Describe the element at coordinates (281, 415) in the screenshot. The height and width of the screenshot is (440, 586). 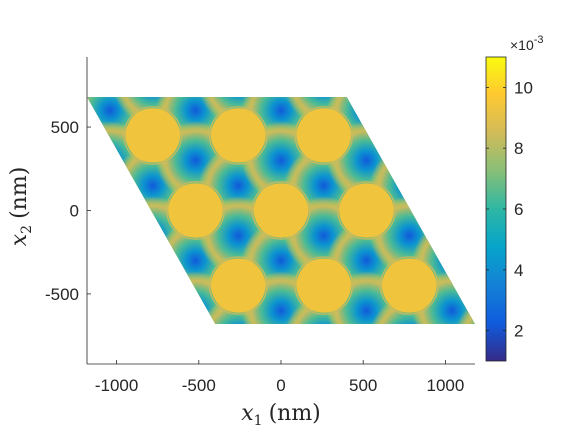
I see `x-axis-label: x1 (nm)` at that location.